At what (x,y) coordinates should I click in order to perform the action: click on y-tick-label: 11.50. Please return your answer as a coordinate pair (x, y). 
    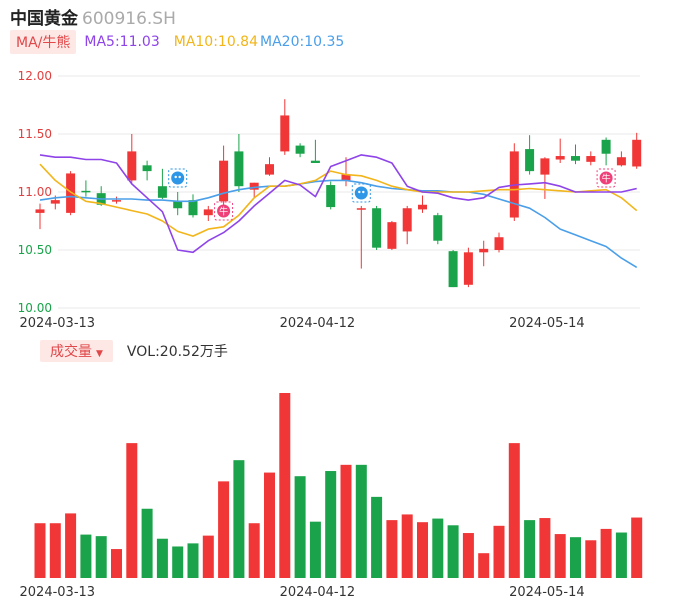
    Looking at the image, I should click on (35, 134).